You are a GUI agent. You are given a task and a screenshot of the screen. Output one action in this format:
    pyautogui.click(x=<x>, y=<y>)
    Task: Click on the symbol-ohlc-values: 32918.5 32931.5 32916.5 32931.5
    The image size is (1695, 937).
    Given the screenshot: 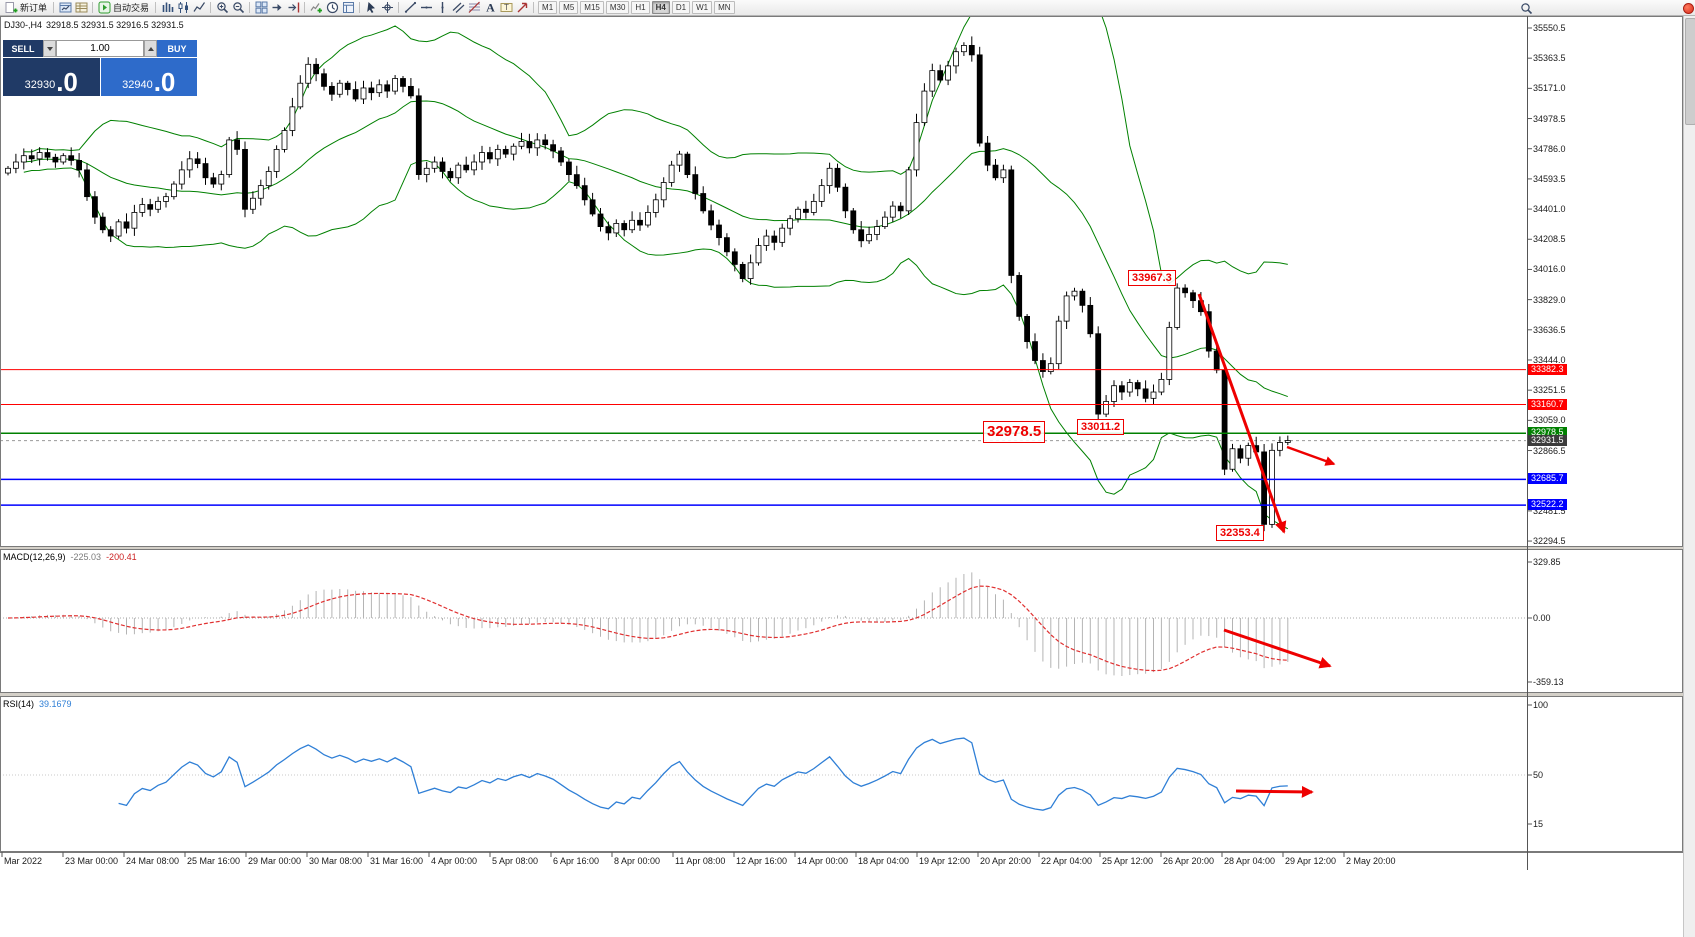 What is the action you would take?
    pyautogui.click(x=115, y=25)
    